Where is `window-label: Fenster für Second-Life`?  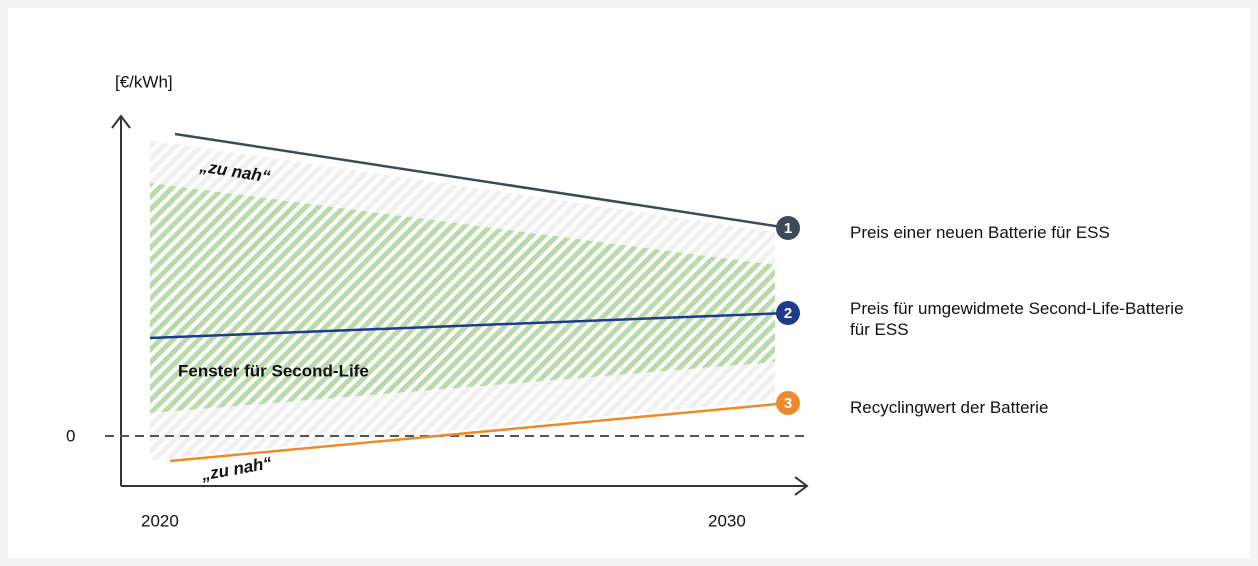
window-label: Fenster für Second-Life is located at coordinates (273, 370).